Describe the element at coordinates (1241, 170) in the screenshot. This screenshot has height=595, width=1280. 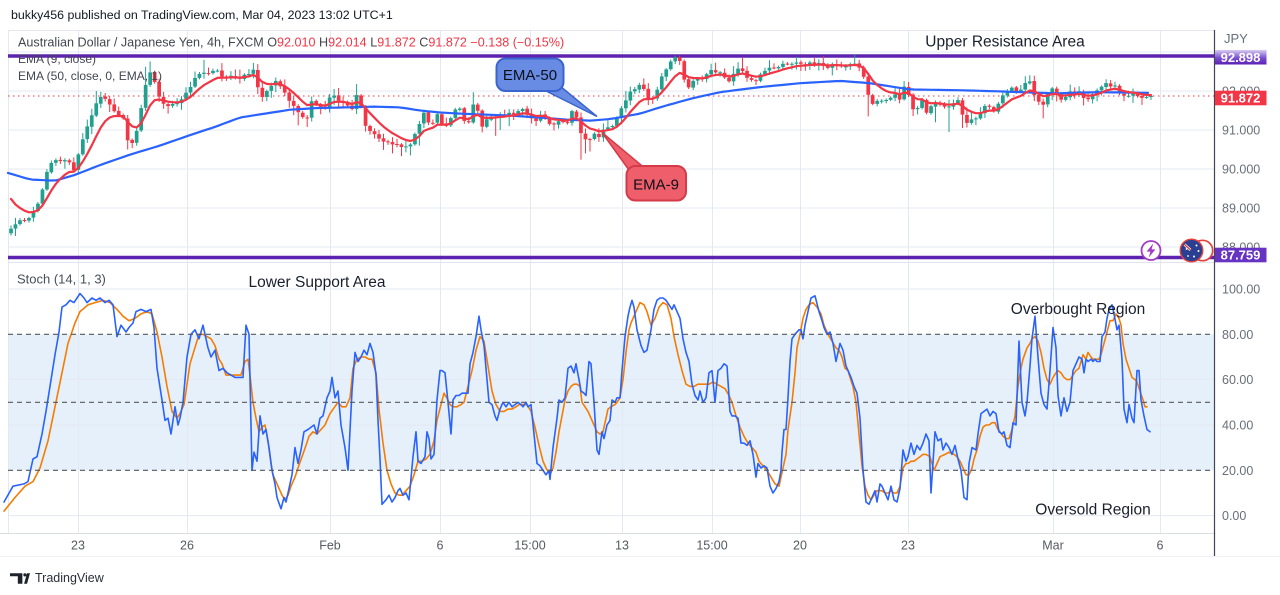
I see `svg-text: 90.000` at that location.